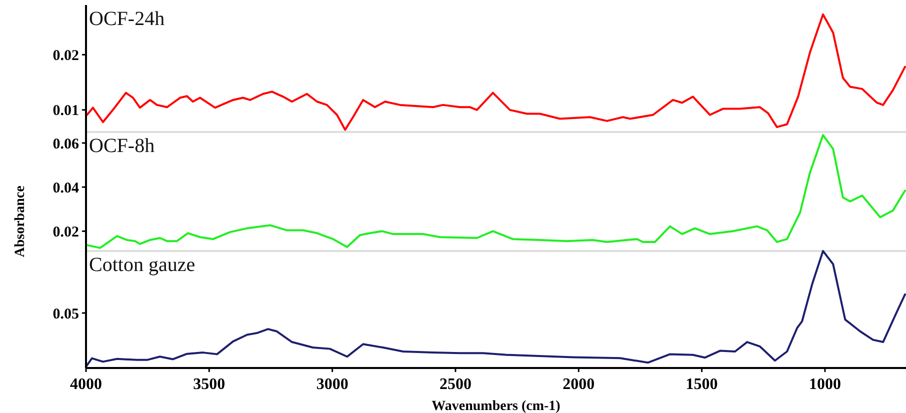 This screenshot has height=413, width=906. What do you see at coordinates (142, 265) in the screenshot?
I see `text: Cotton gauze` at bounding box center [142, 265].